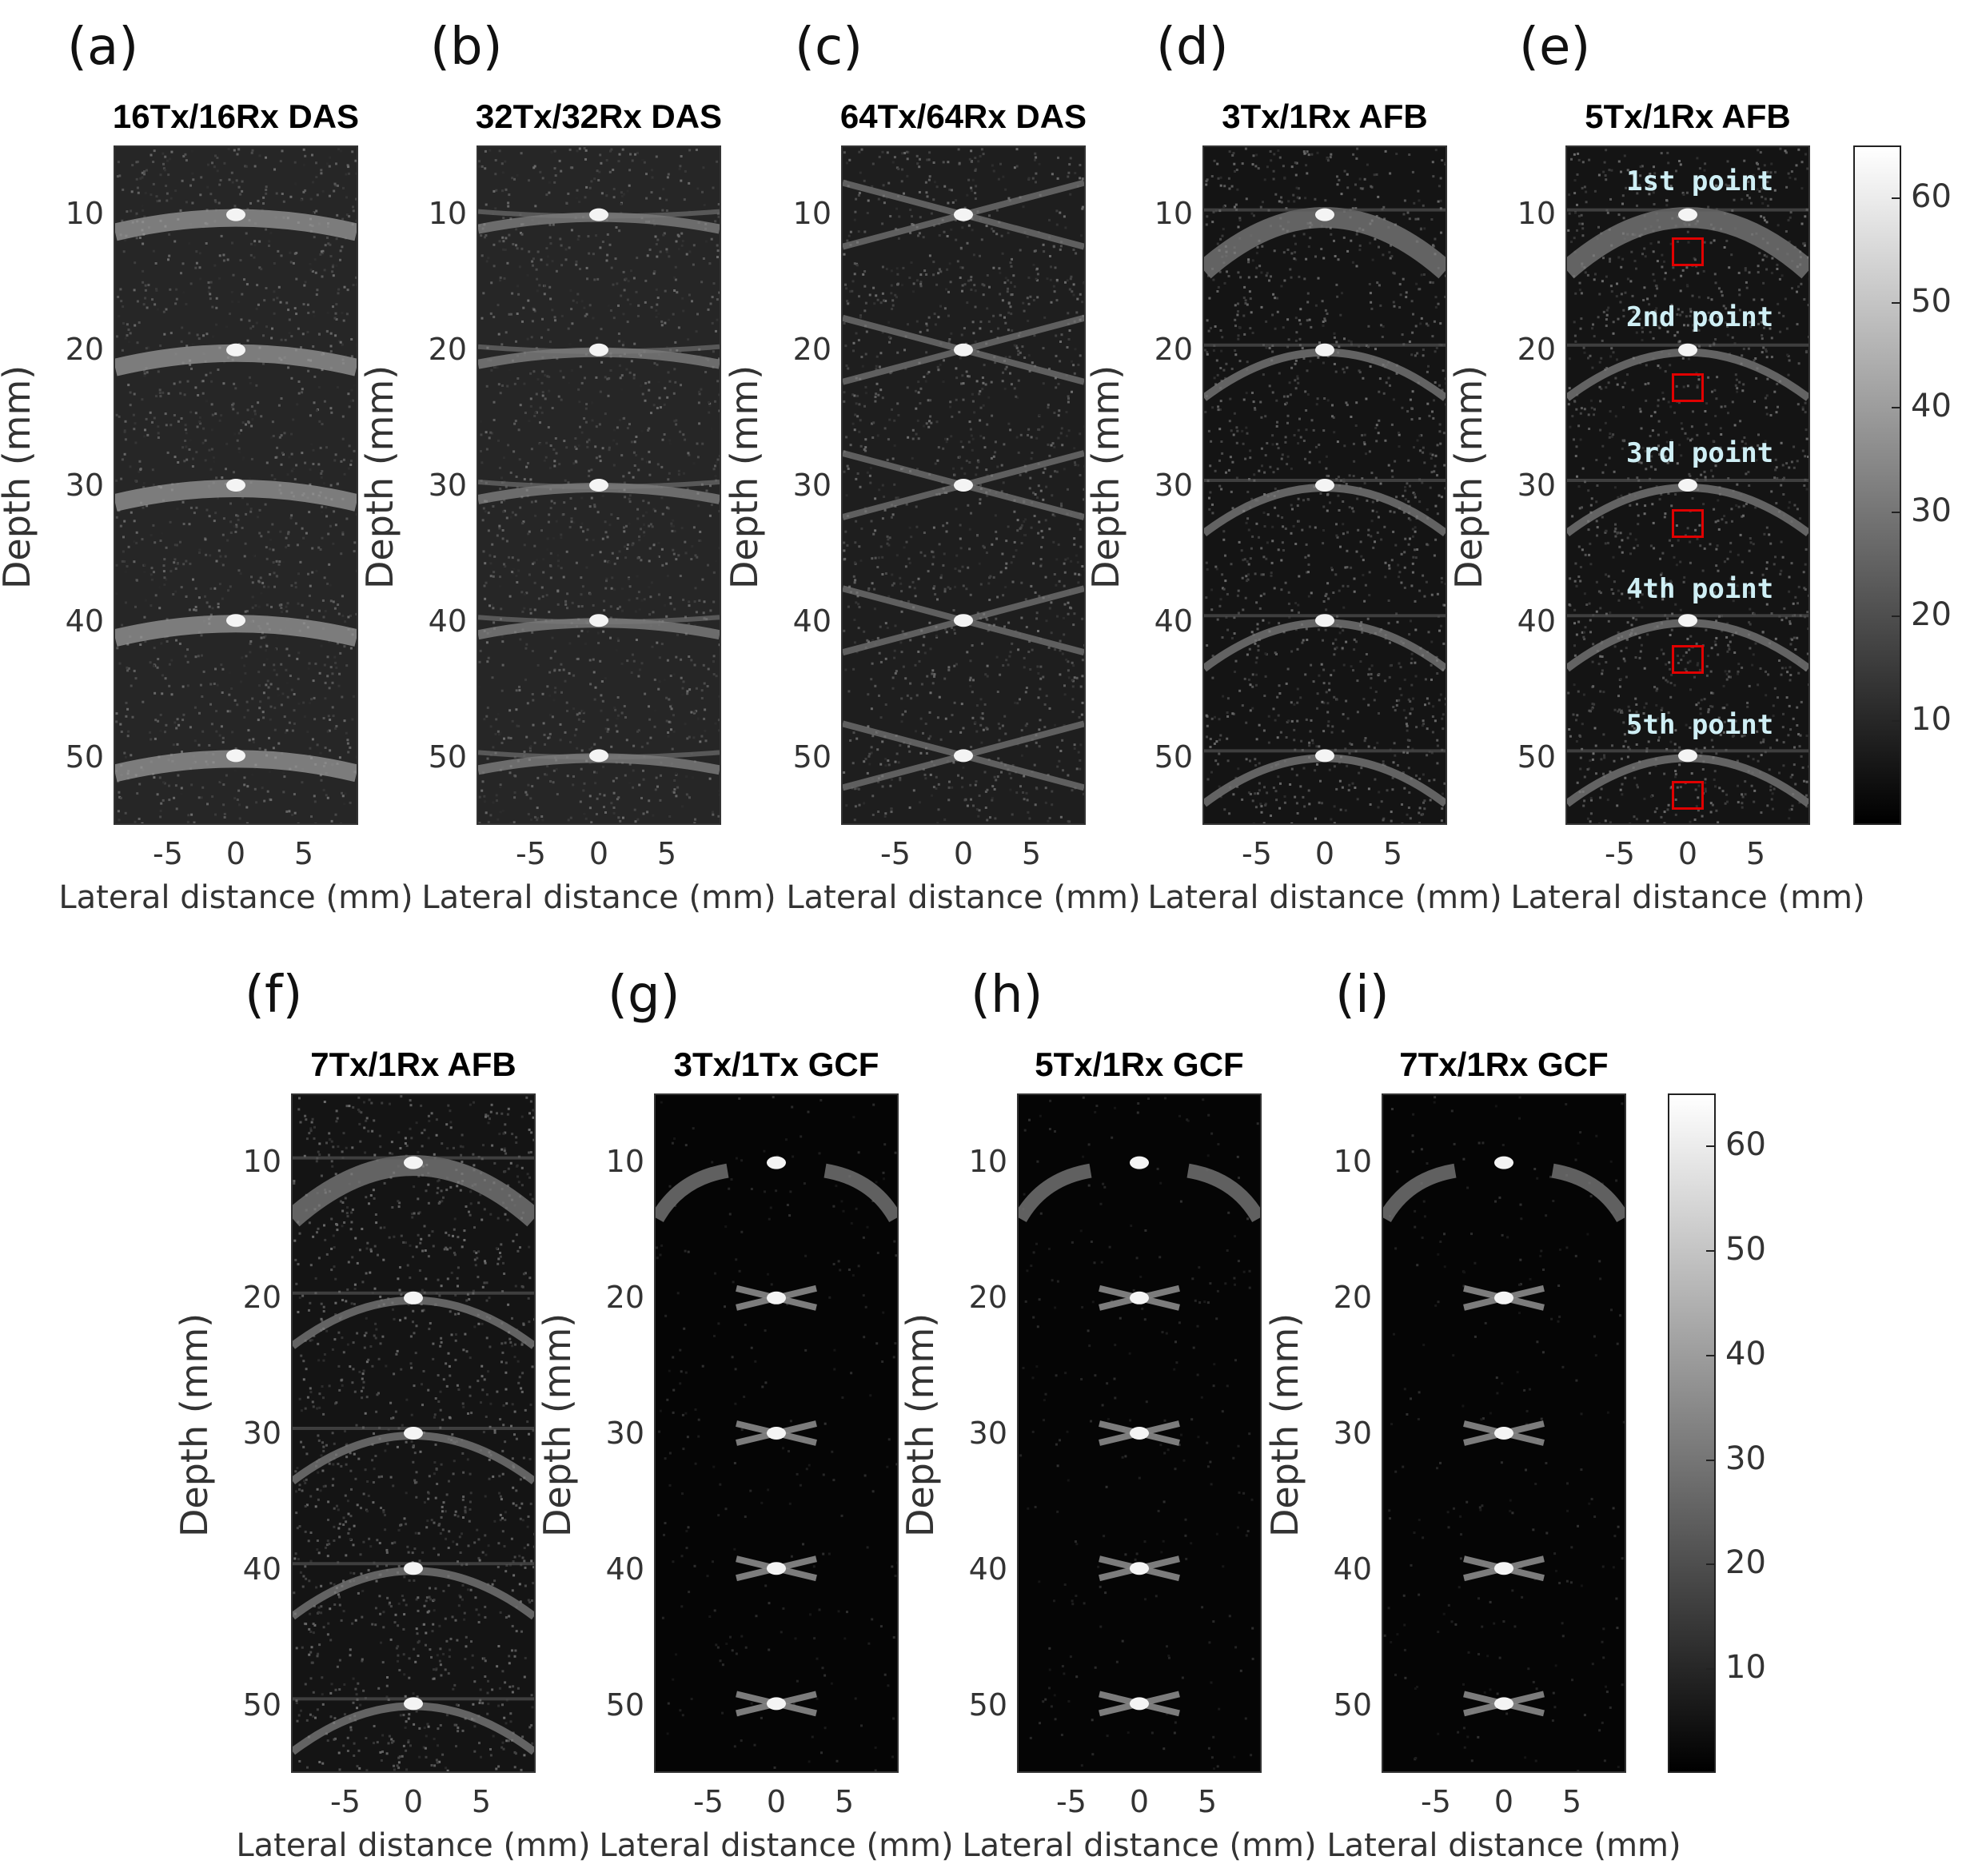 The height and width of the screenshot is (1876, 1970). I want to click on panel-title: 3Tx/1Tx GCF, so click(776, 1064).